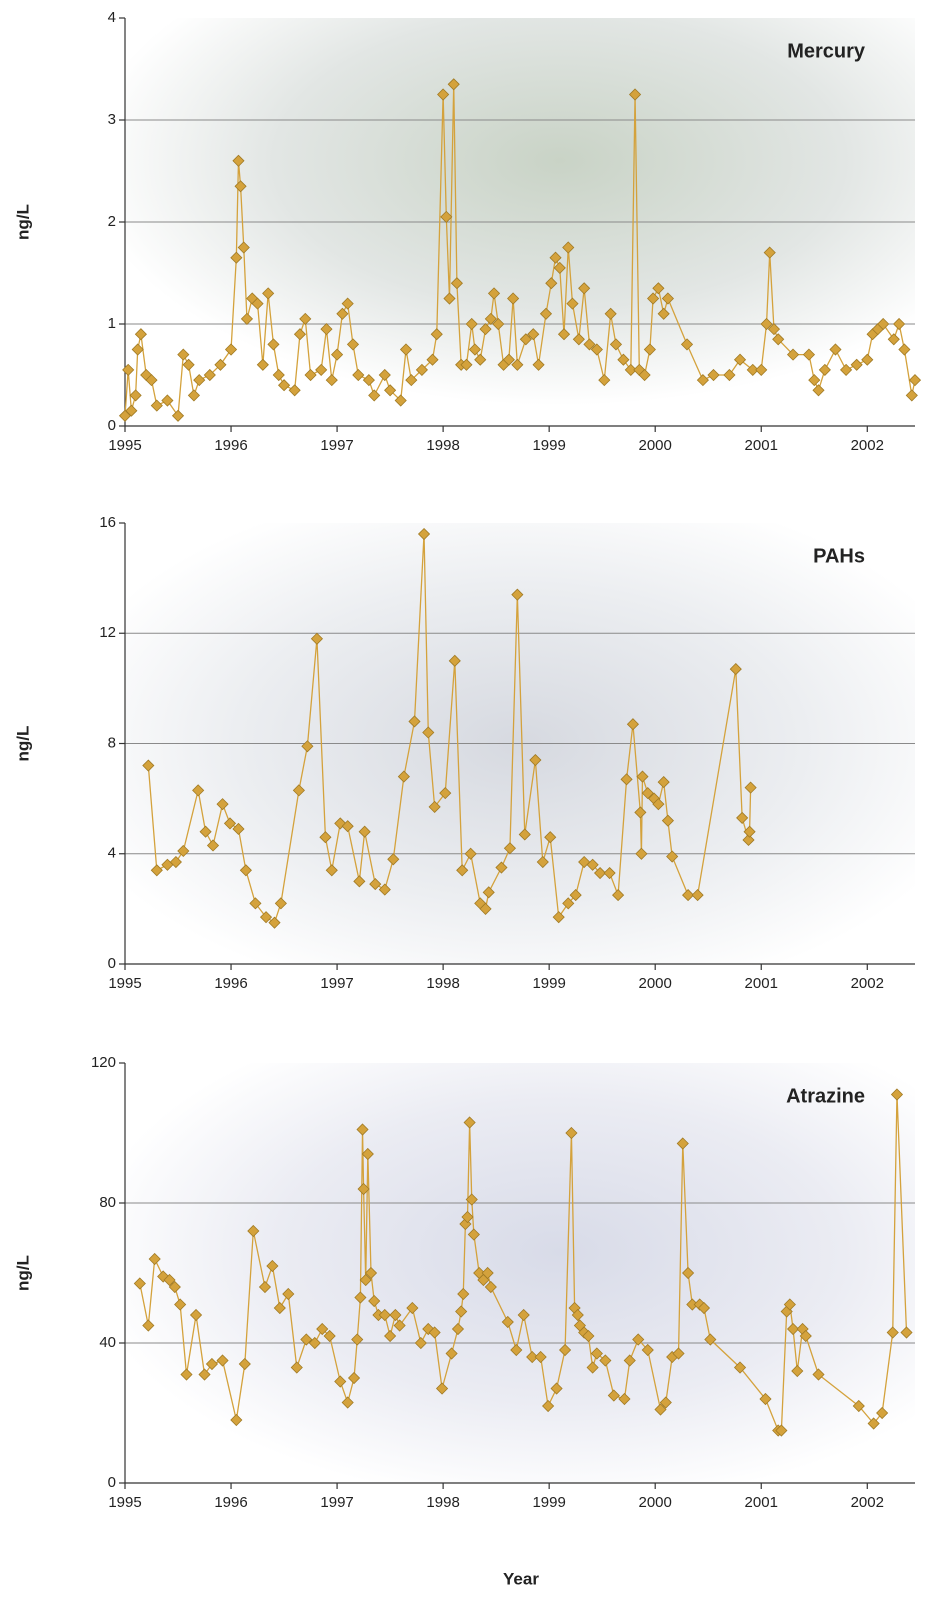  I want to click on y-tick-label: 12, so click(107, 632).